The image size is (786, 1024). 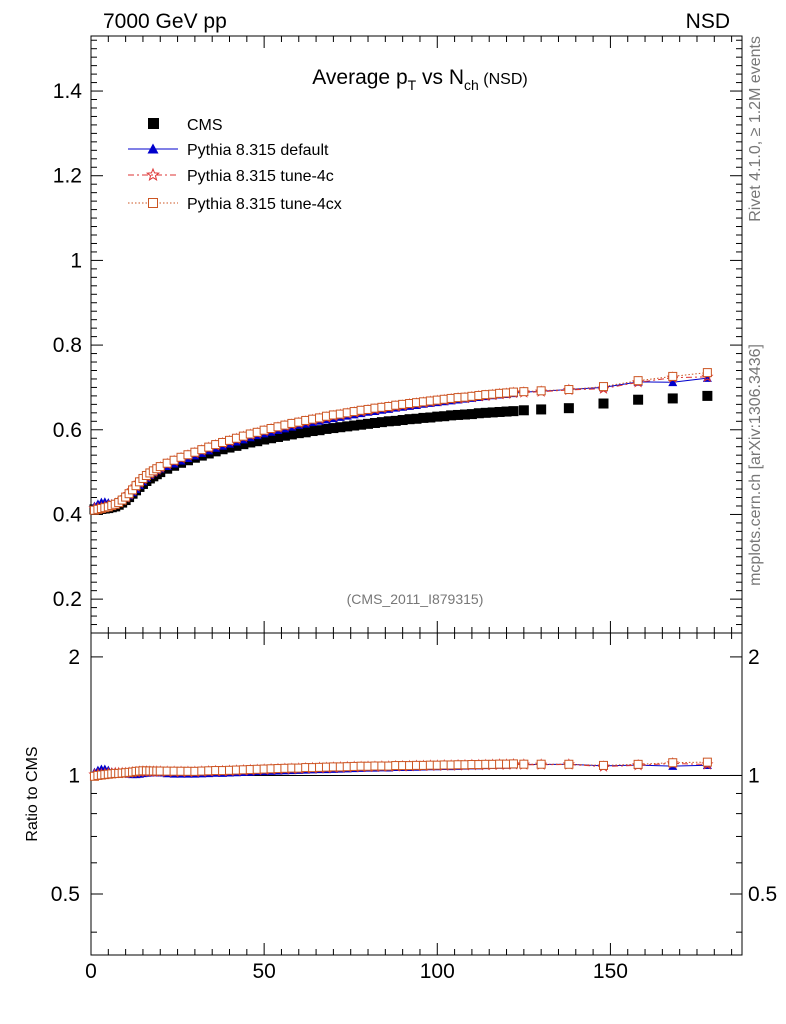 What do you see at coordinates (755, 129) in the screenshot?
I see `side-label-upper: Rivet 4.1.0, ≥ 1.2M events` at bounding box center [755, 129].